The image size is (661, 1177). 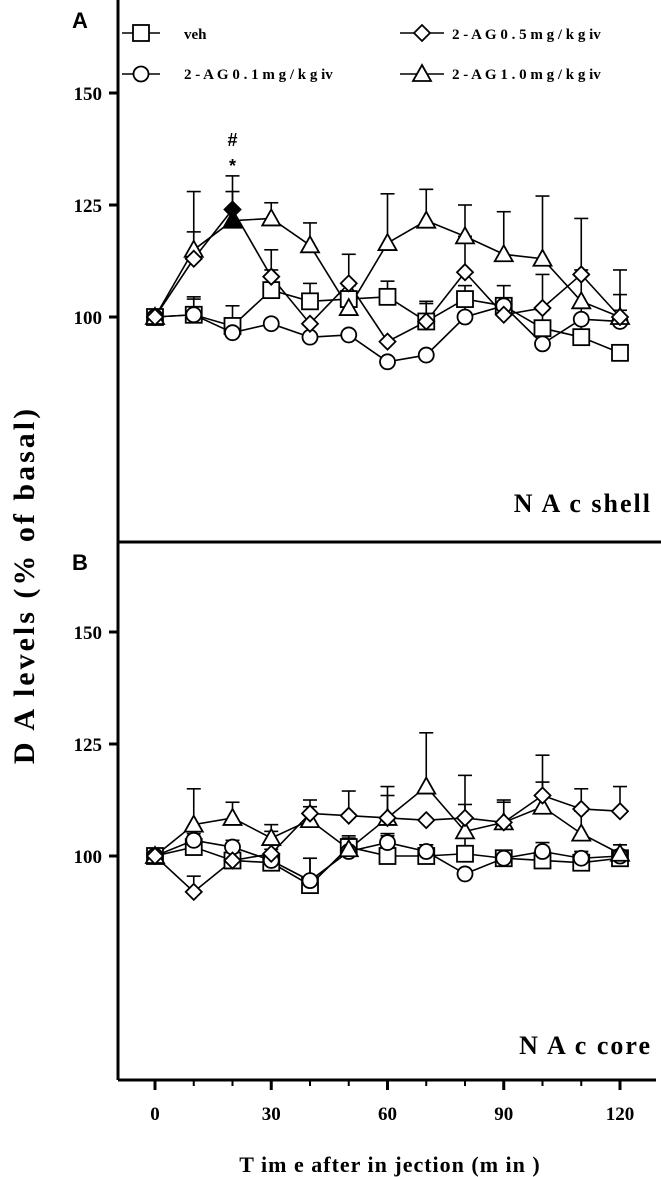 I want to click on panel-a-label: A, so click(x=80, y=20).